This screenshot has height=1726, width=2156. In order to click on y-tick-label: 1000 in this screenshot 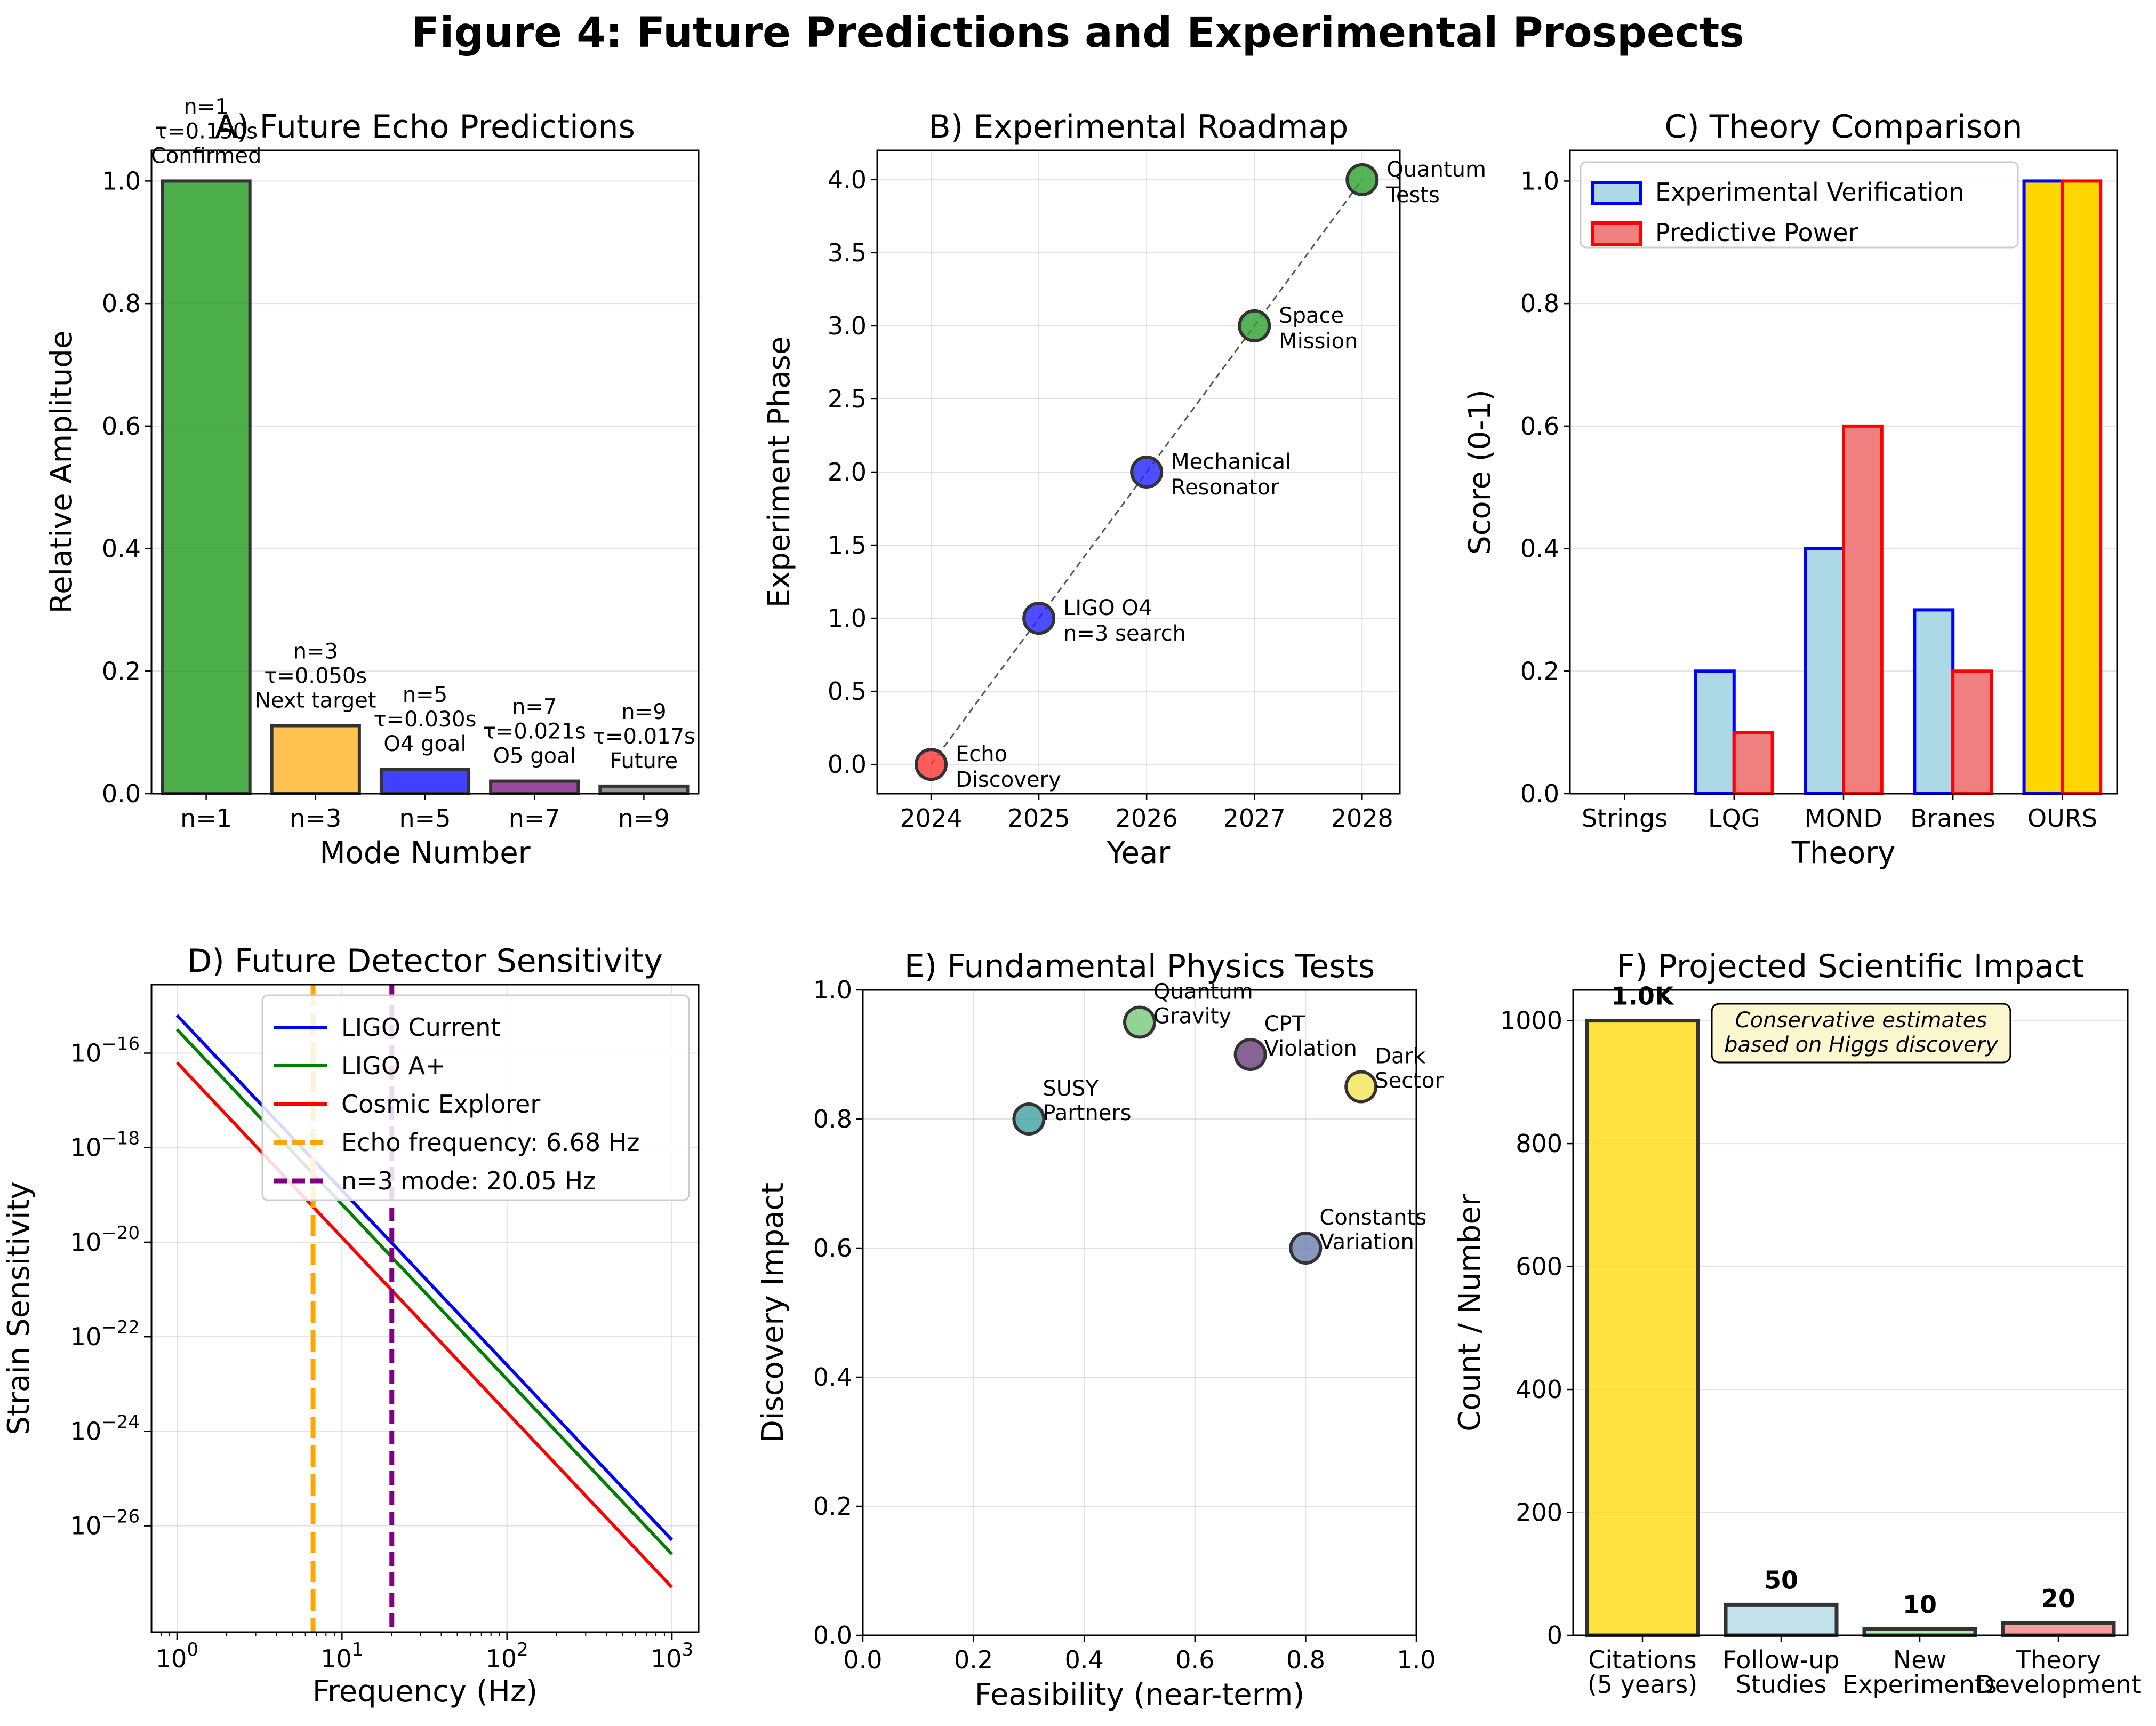, I will do `click(1531, 1020)`.